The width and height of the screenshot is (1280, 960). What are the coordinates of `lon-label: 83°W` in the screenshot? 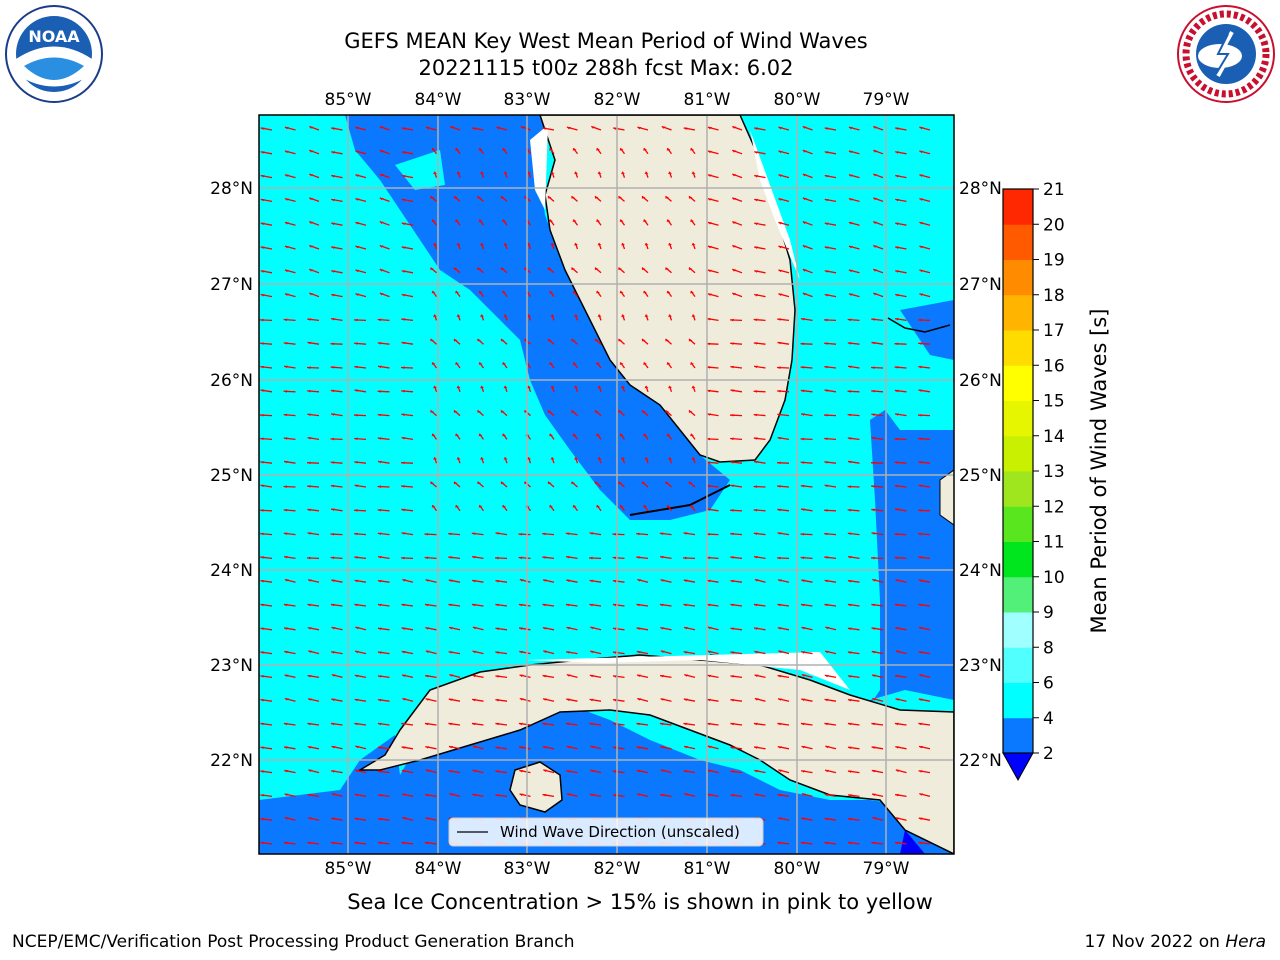 It's located at (527, 100).